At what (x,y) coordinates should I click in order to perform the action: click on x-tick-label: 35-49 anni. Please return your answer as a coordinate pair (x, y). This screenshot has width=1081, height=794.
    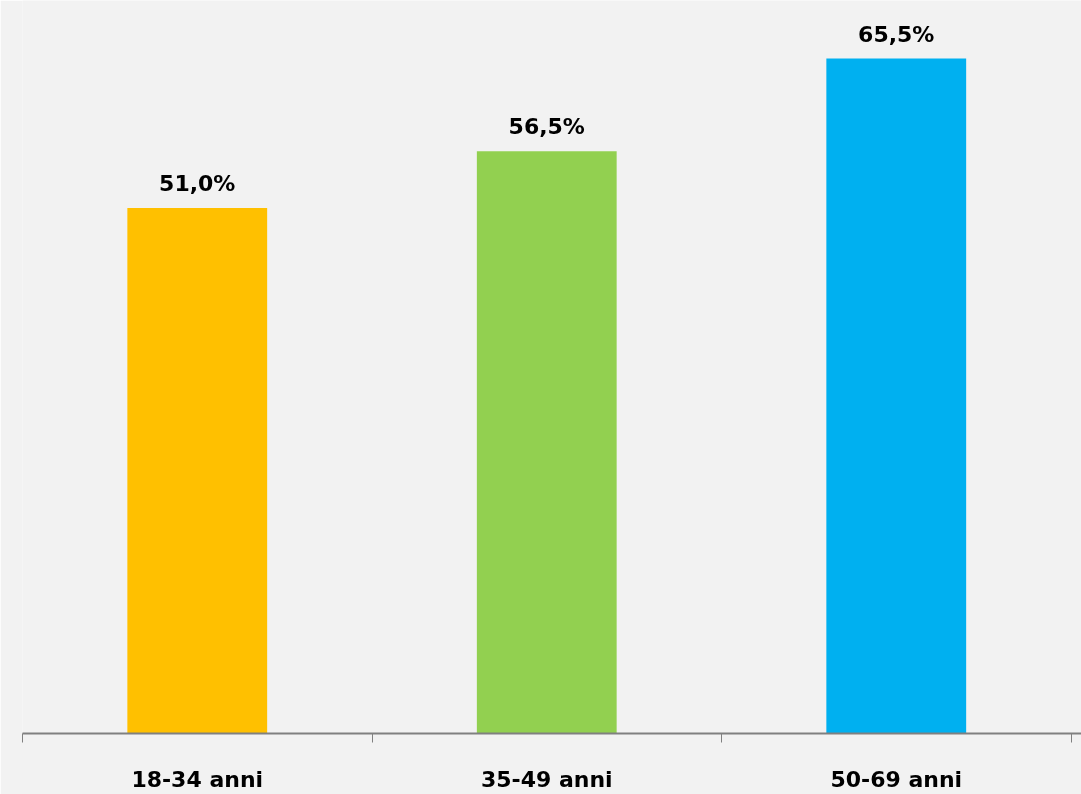
    Looking at the image, I should click on (546, 779).